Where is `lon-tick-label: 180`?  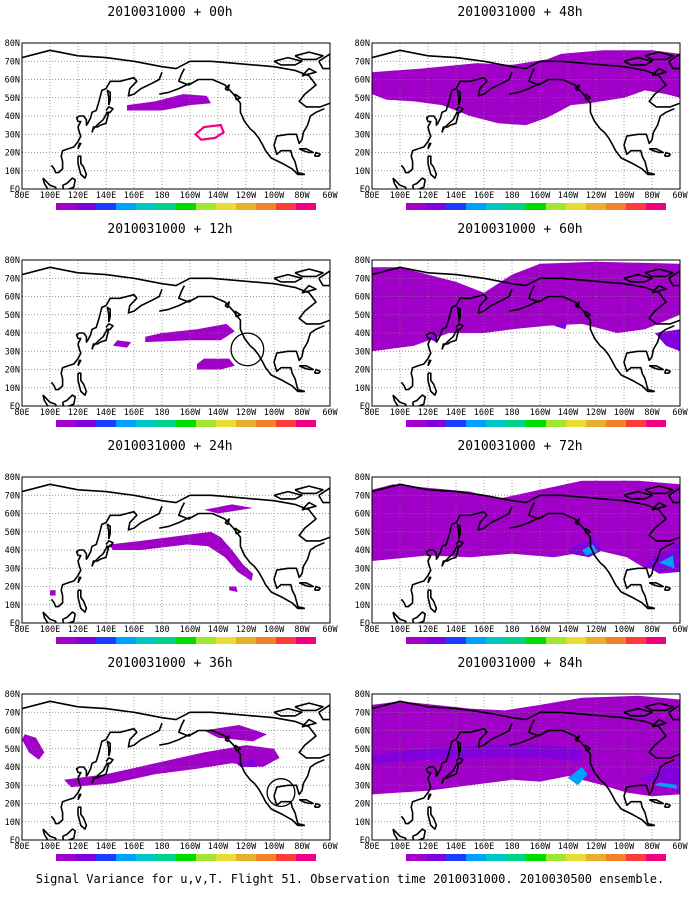
lon-tick-label: 180 is located at coordinates (511, 847).